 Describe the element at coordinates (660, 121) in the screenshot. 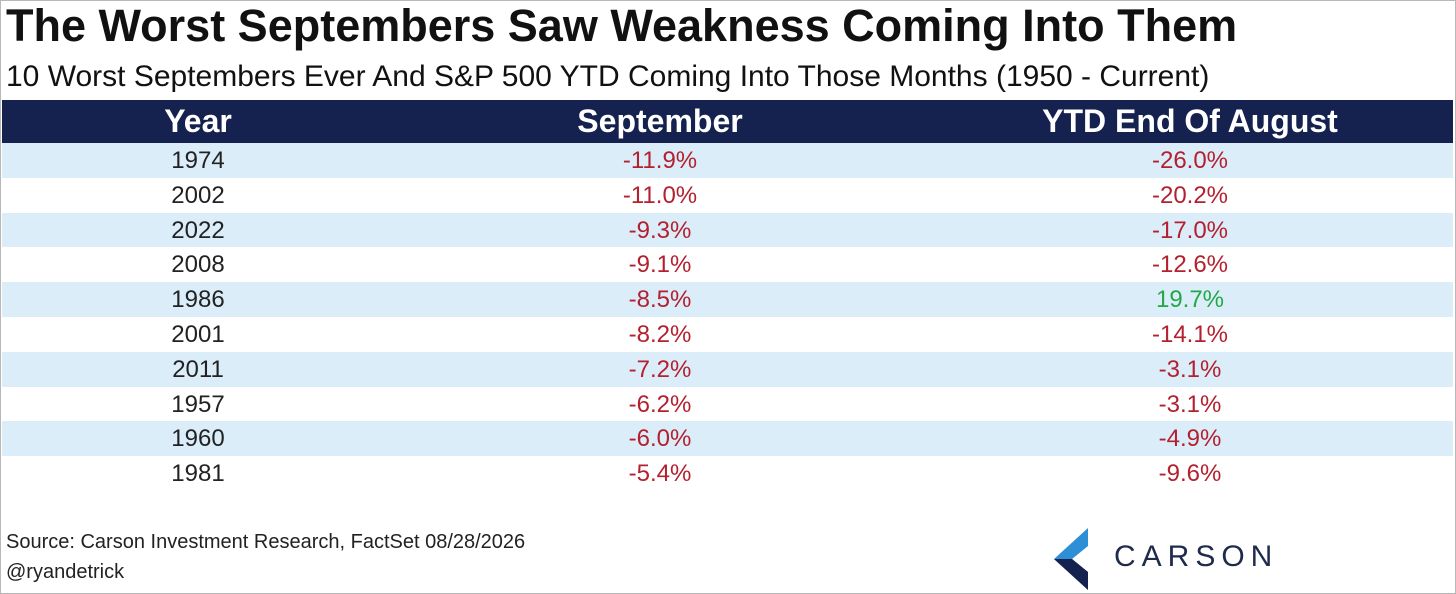

I see `column-header: September` at that location.